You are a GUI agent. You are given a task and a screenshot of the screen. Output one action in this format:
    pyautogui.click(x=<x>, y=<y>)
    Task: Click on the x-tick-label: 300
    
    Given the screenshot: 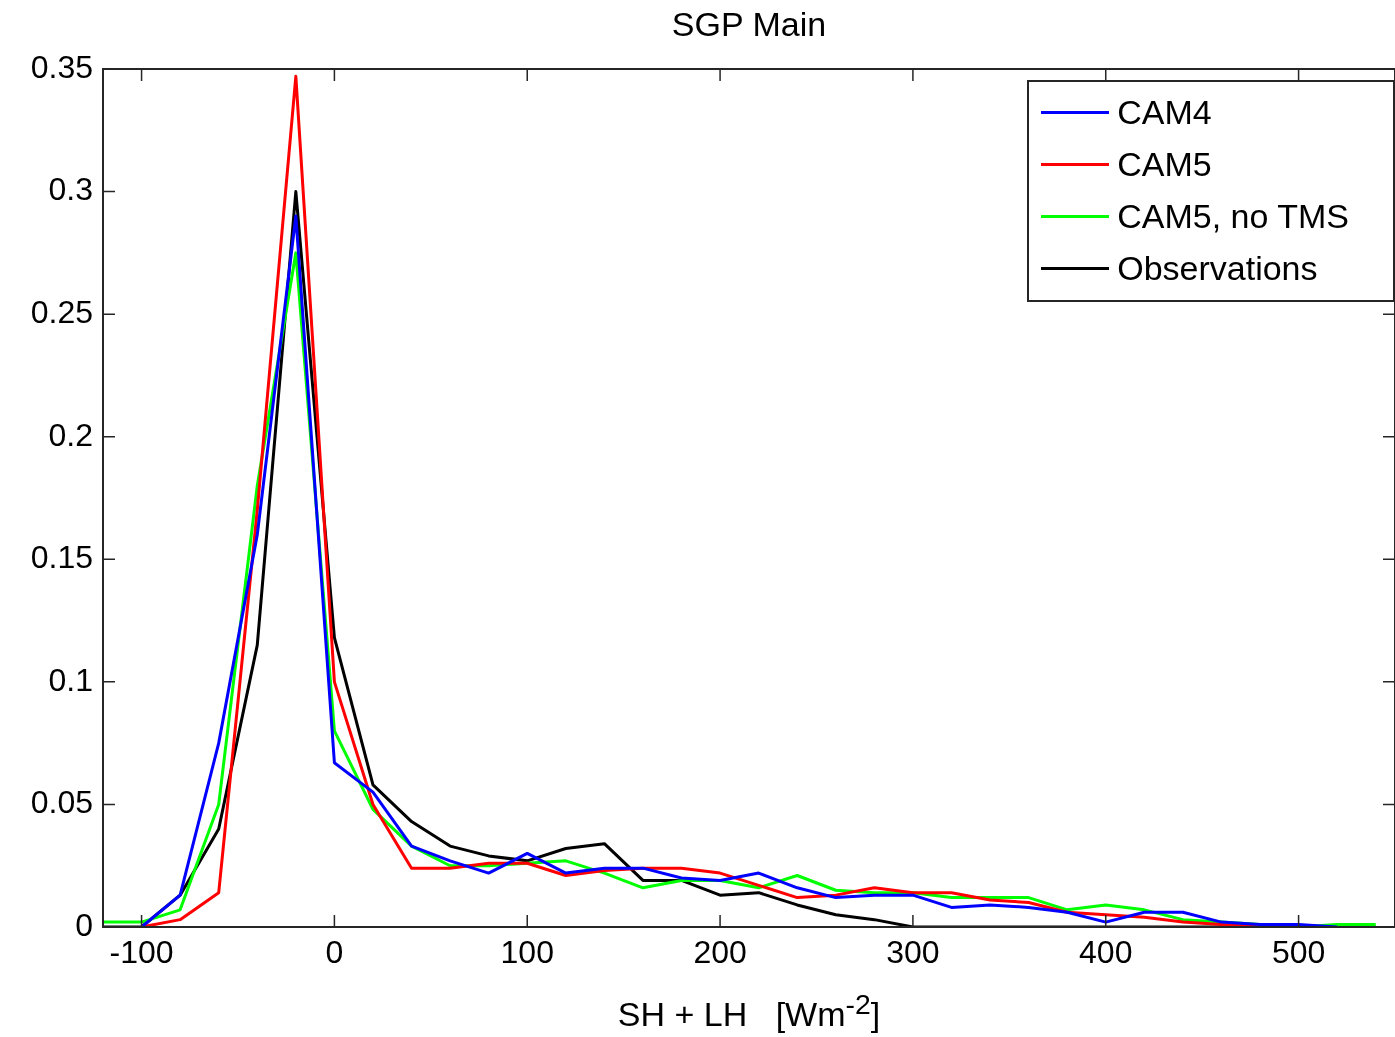 What is the action you would take?
    pyautogui.click(x=913, y=952)
    